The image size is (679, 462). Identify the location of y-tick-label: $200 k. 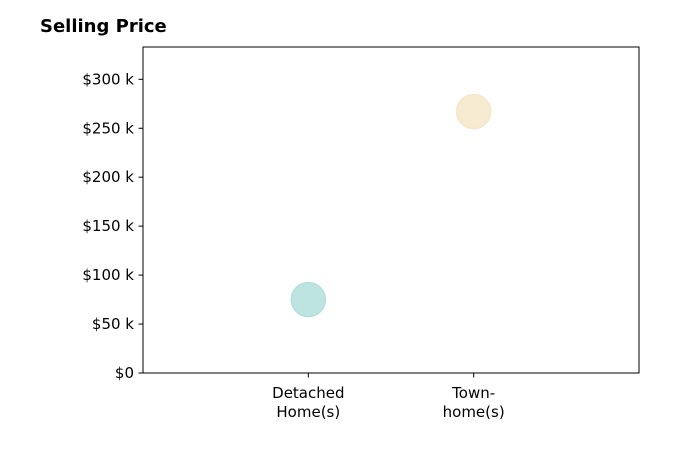
(108, 177).